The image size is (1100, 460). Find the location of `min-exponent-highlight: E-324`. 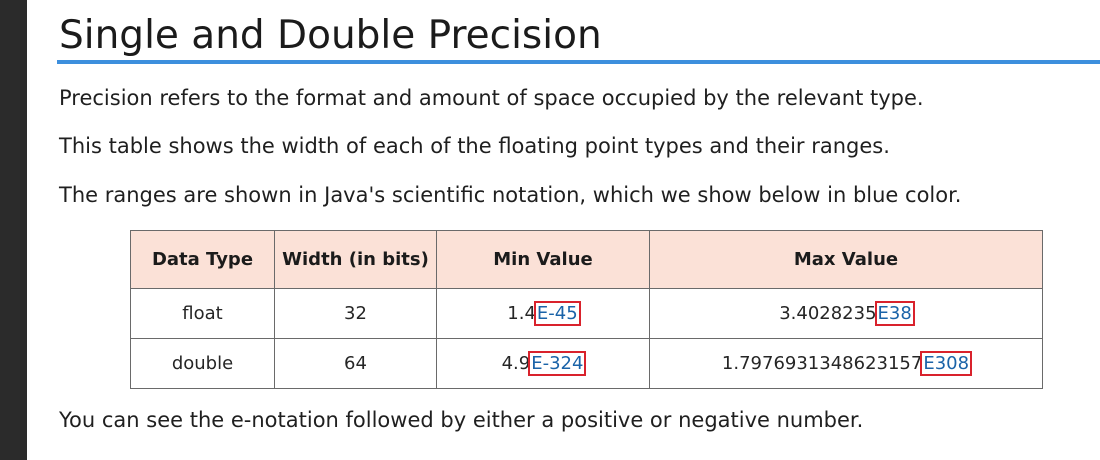

min-exponent-highlight: E-324 is located at coordinates (557, 363).